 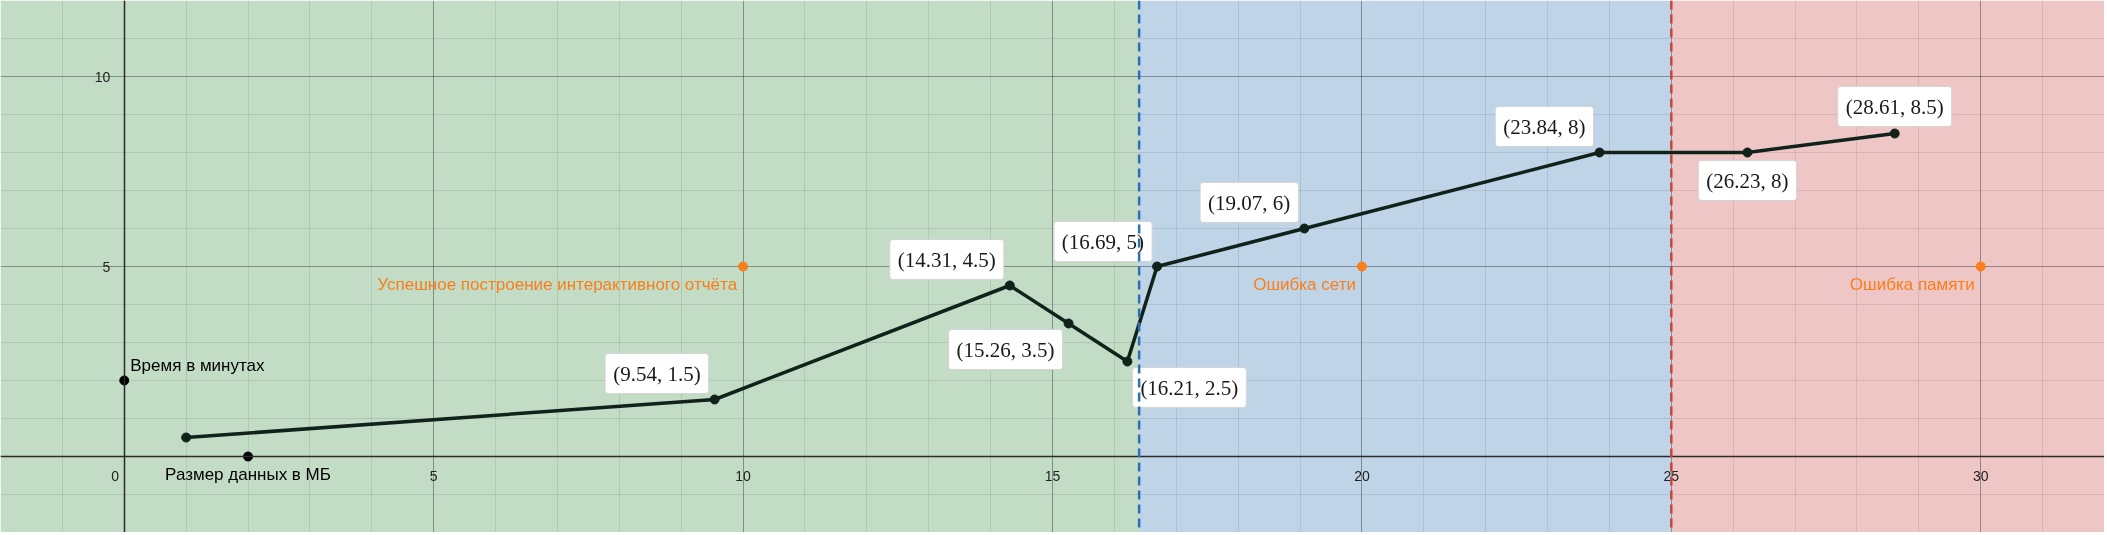 What do you see at coordinates (743, 475) in the screenshot?
I see `x-tick-label: 10` at bounding box center [743, 475].